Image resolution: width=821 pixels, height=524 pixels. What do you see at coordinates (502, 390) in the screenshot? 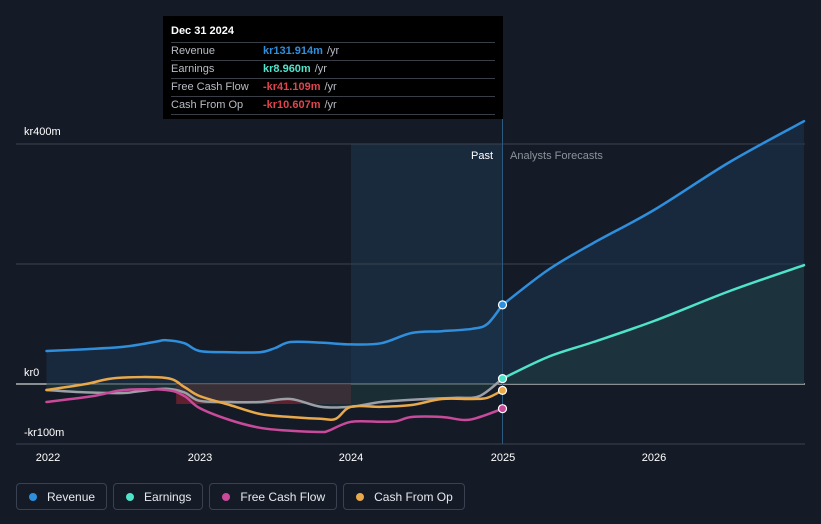
I see `highlight-point-cash-from-op` at bounding box center [502, 390].